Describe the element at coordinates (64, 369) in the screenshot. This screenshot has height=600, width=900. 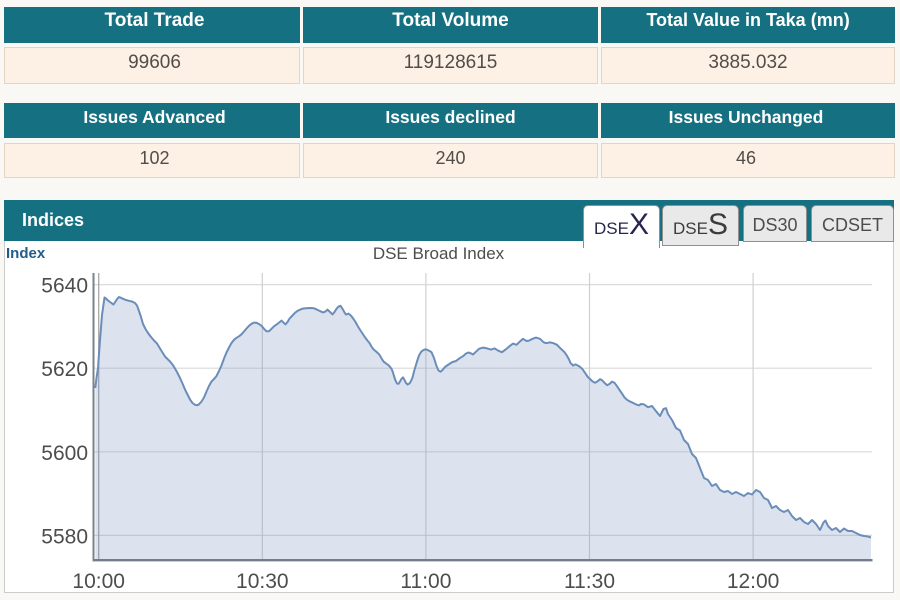
I see `svg-text: 5620` at that location.